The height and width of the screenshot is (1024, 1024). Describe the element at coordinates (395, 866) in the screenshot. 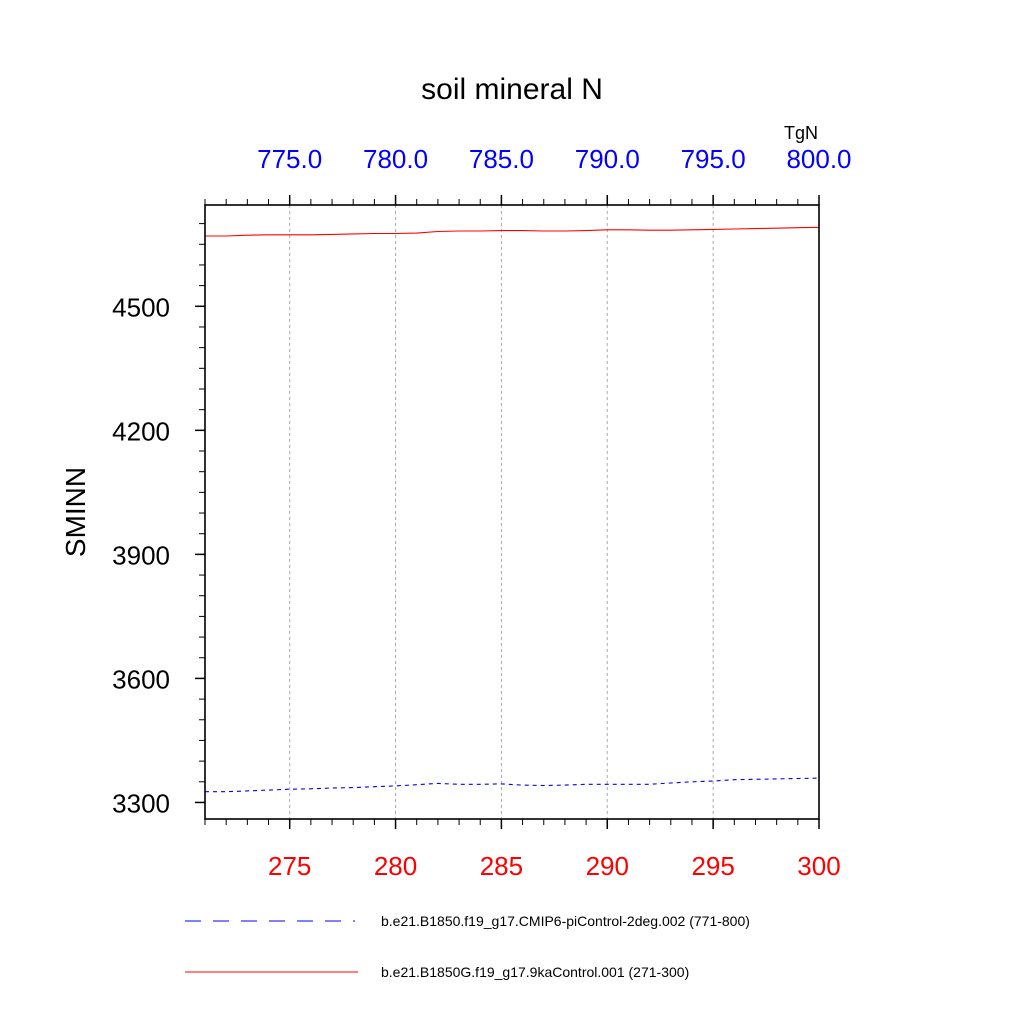

I see `bottom-tick-label: 280` at that location.